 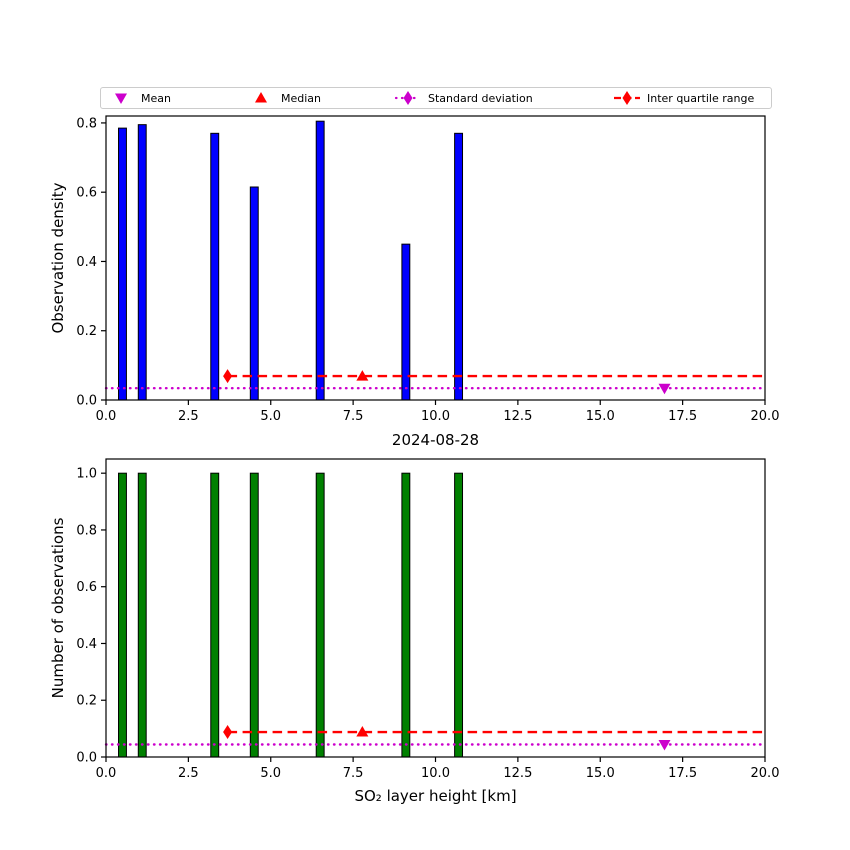 I want to click on legend-item-iqr: Inter quartile range, so click(x=683, y=98).